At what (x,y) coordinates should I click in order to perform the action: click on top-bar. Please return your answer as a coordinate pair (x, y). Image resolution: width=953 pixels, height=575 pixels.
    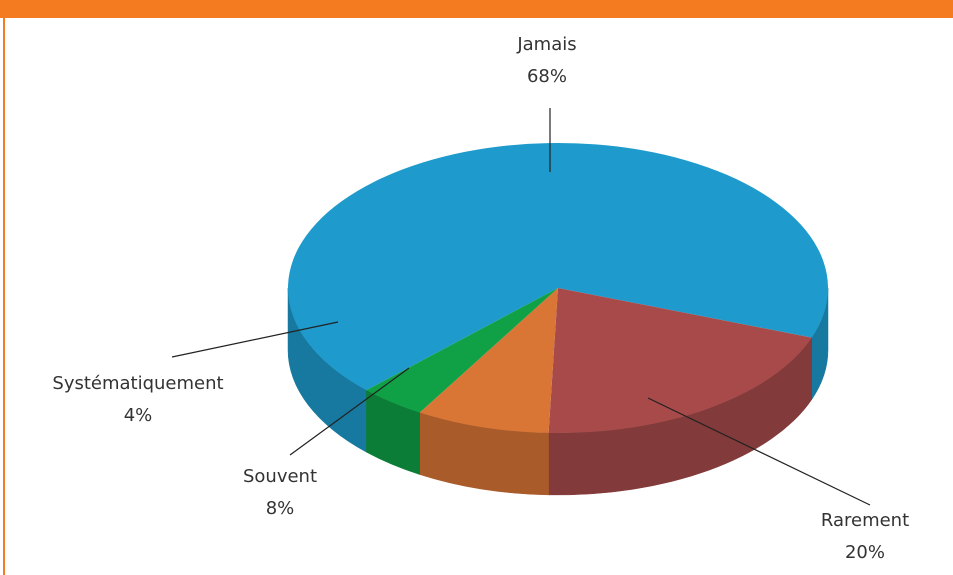
    Looking at the image, I should click on (476, 9).